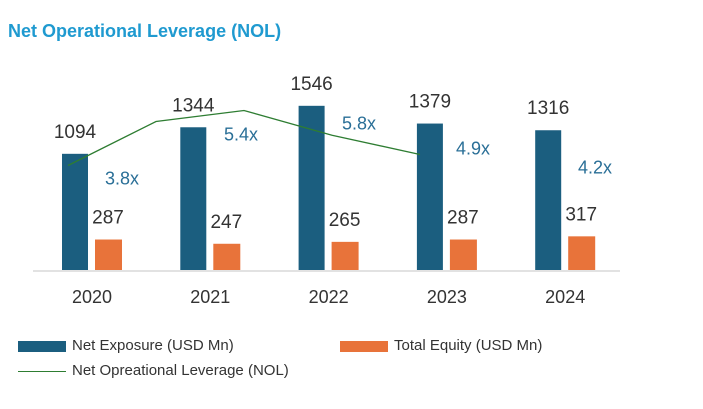  Describe the element at coordinates (42, 346) in the screenshot. I see `legend-swatch-net-exposure` at that location.